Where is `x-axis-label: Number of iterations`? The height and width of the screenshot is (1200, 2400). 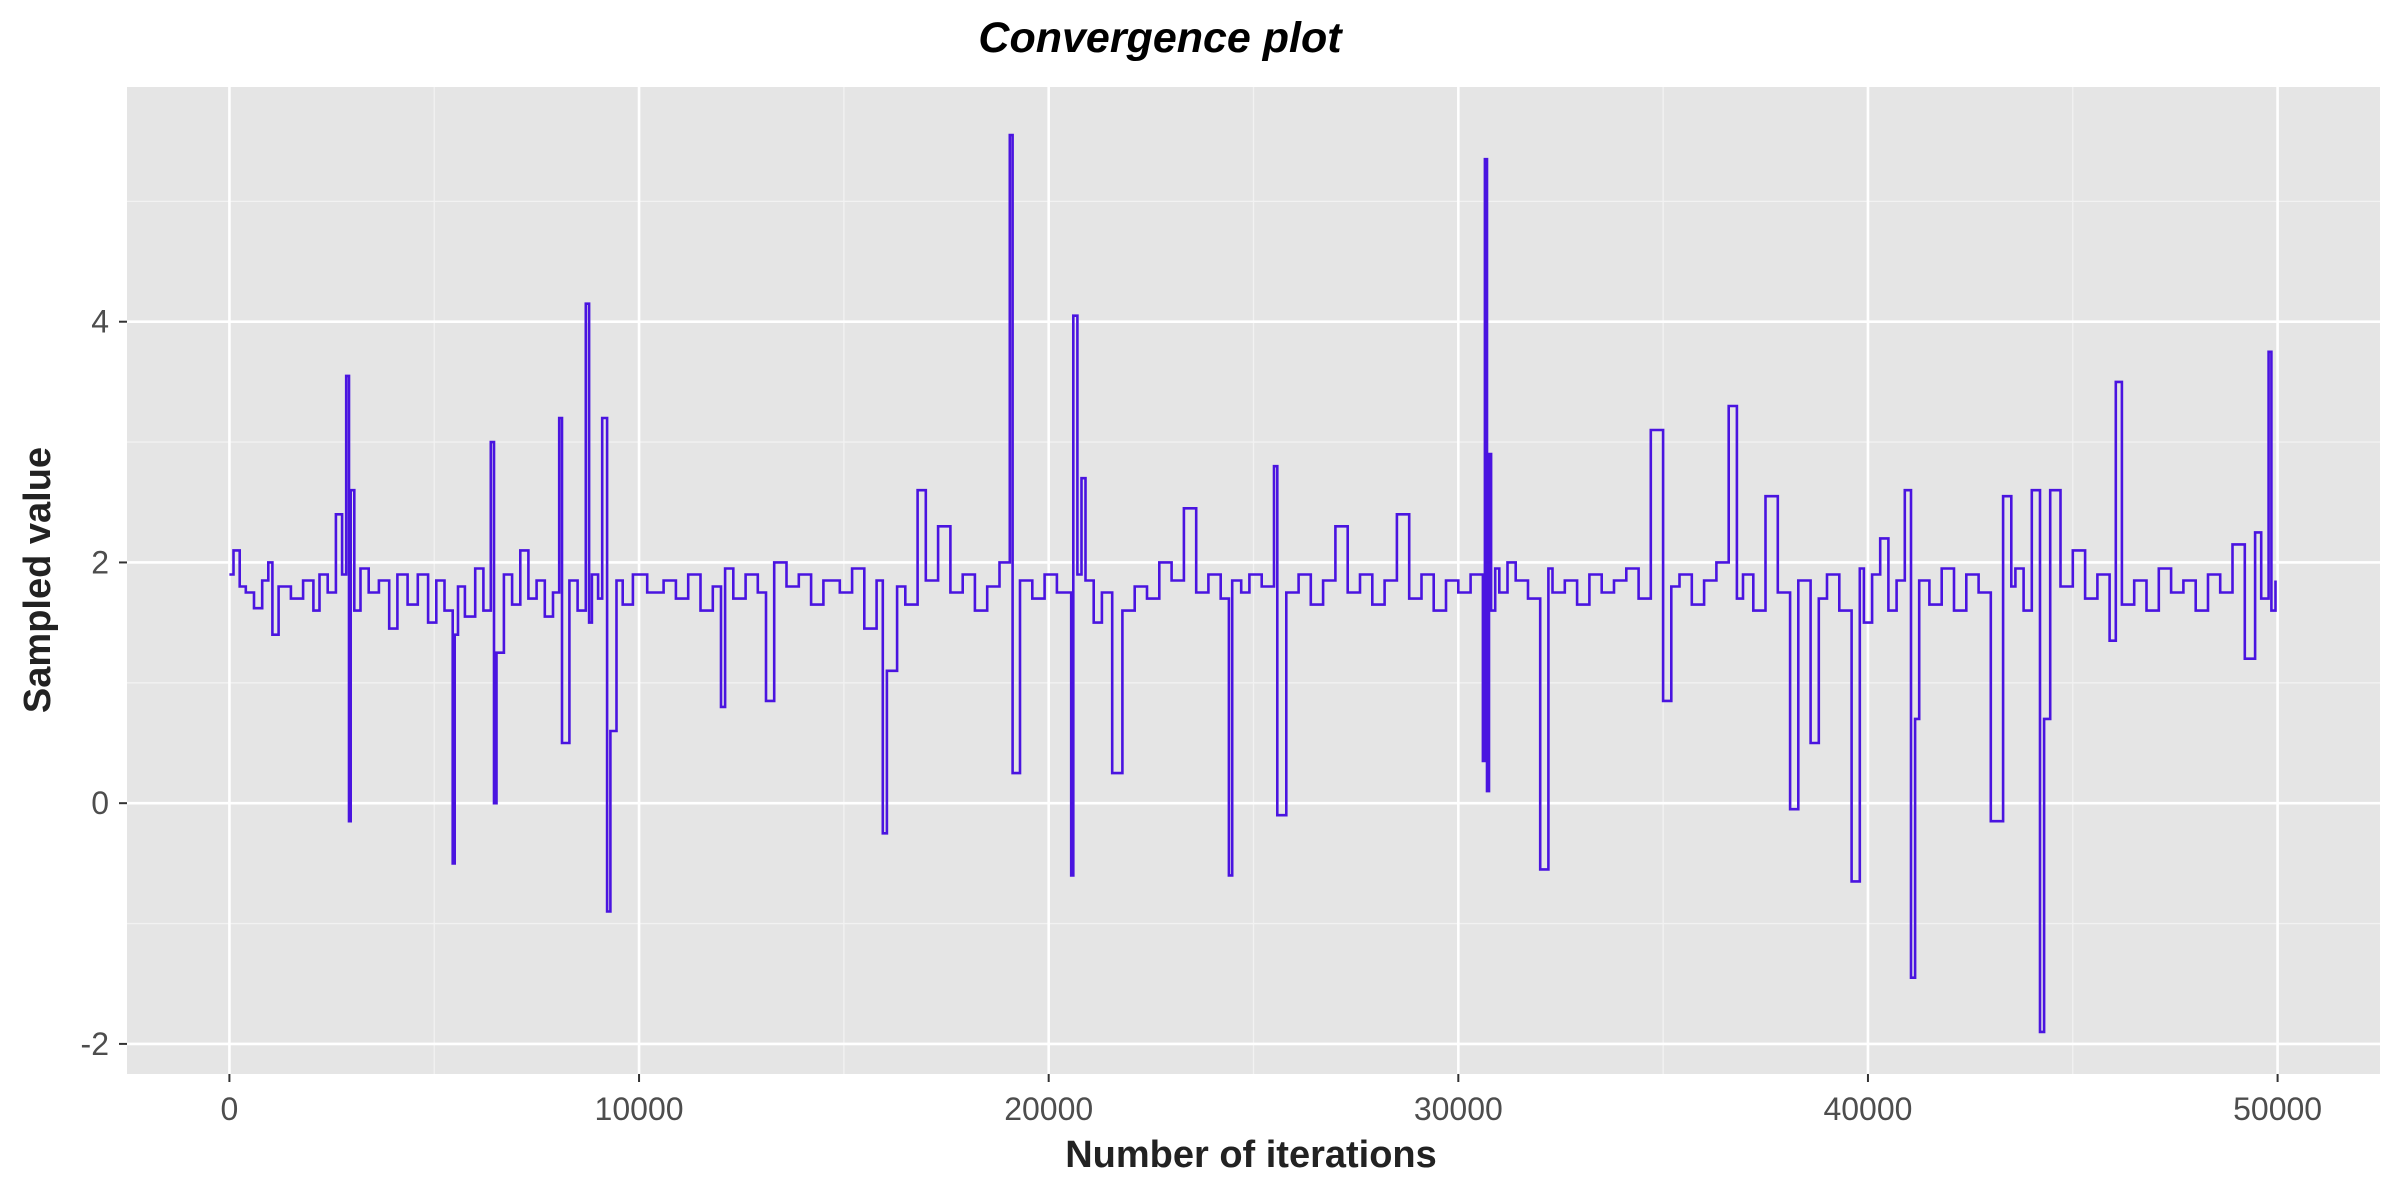 x-axis-label: Number of iterations is located at coordinates (1251, 1155).